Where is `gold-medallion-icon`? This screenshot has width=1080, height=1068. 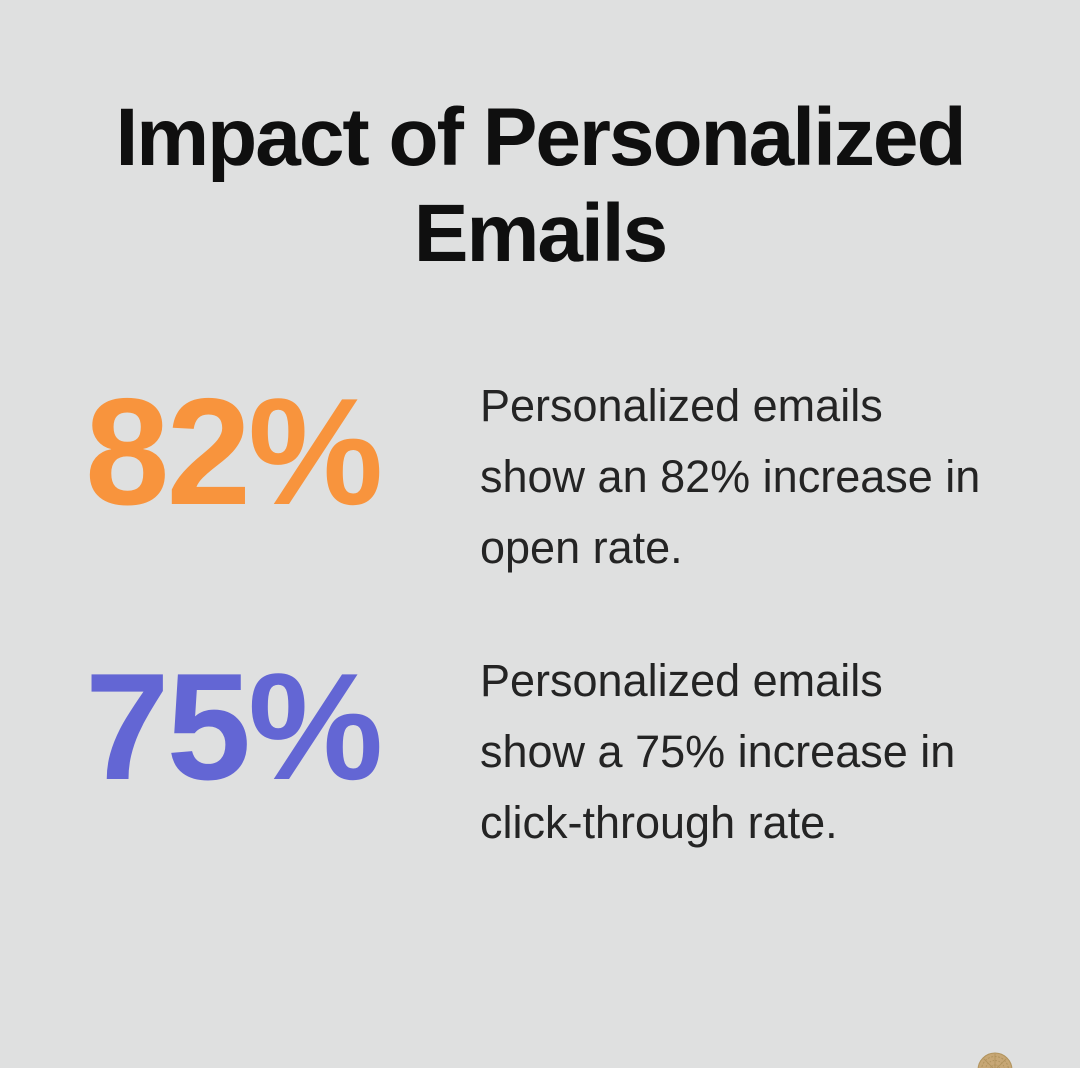
gold-medallion-icon is located at coordinates (995, 1060).